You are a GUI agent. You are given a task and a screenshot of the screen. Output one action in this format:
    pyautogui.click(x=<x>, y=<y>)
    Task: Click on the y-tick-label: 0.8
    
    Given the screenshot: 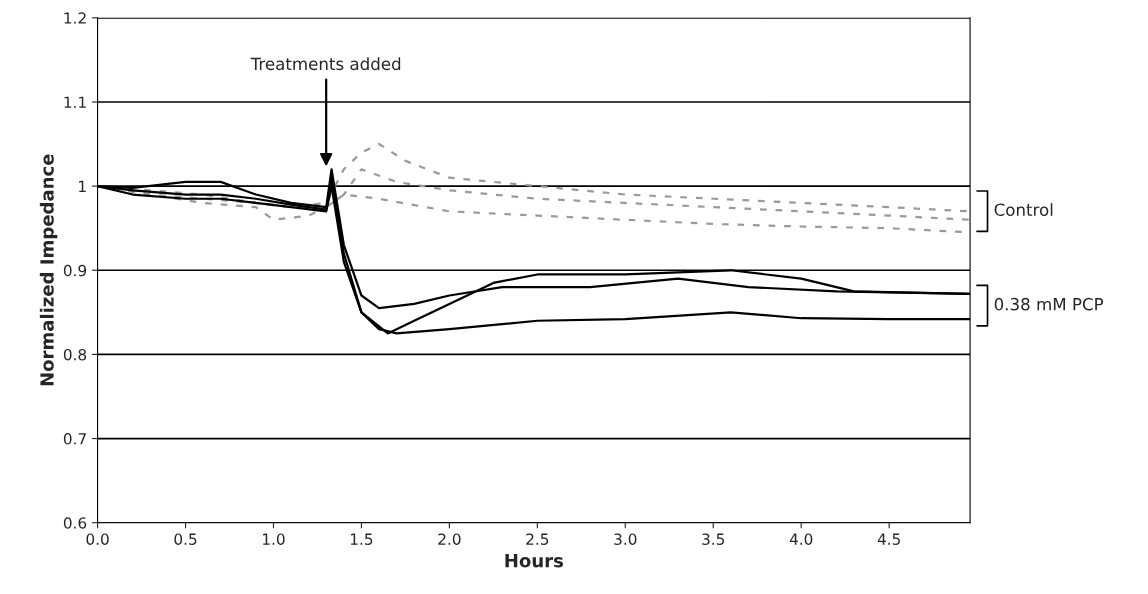 What is the action you would take?
    pyautogui.click(x=75, y=354)
    